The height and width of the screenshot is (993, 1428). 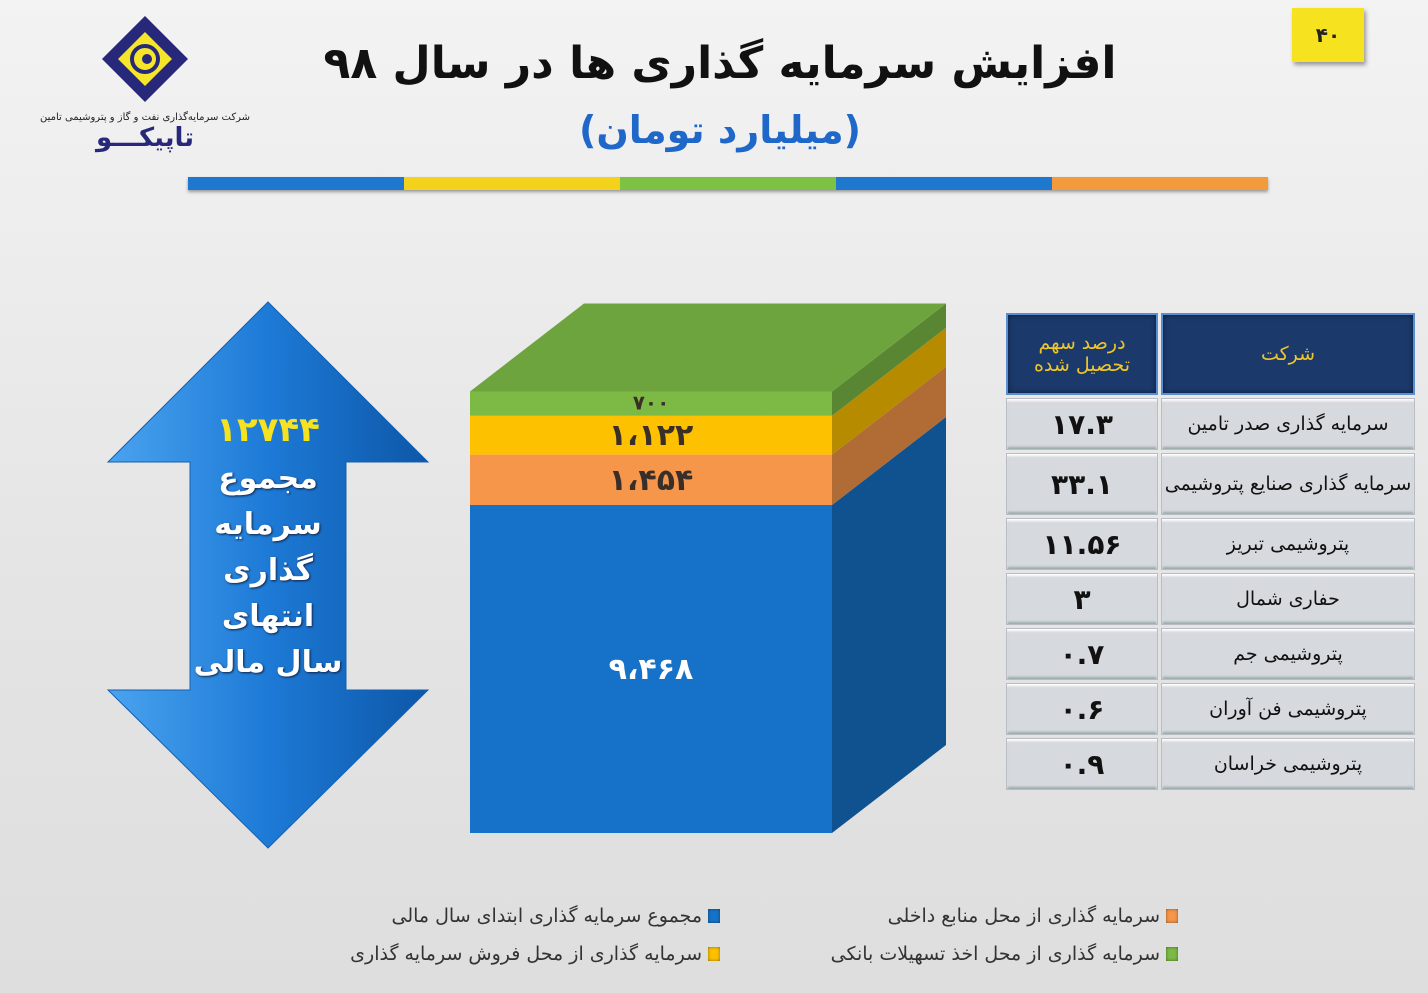 I want to click on table-row: پتروشیمی خراسان ۰.۹, so click(x=1210, y=764).